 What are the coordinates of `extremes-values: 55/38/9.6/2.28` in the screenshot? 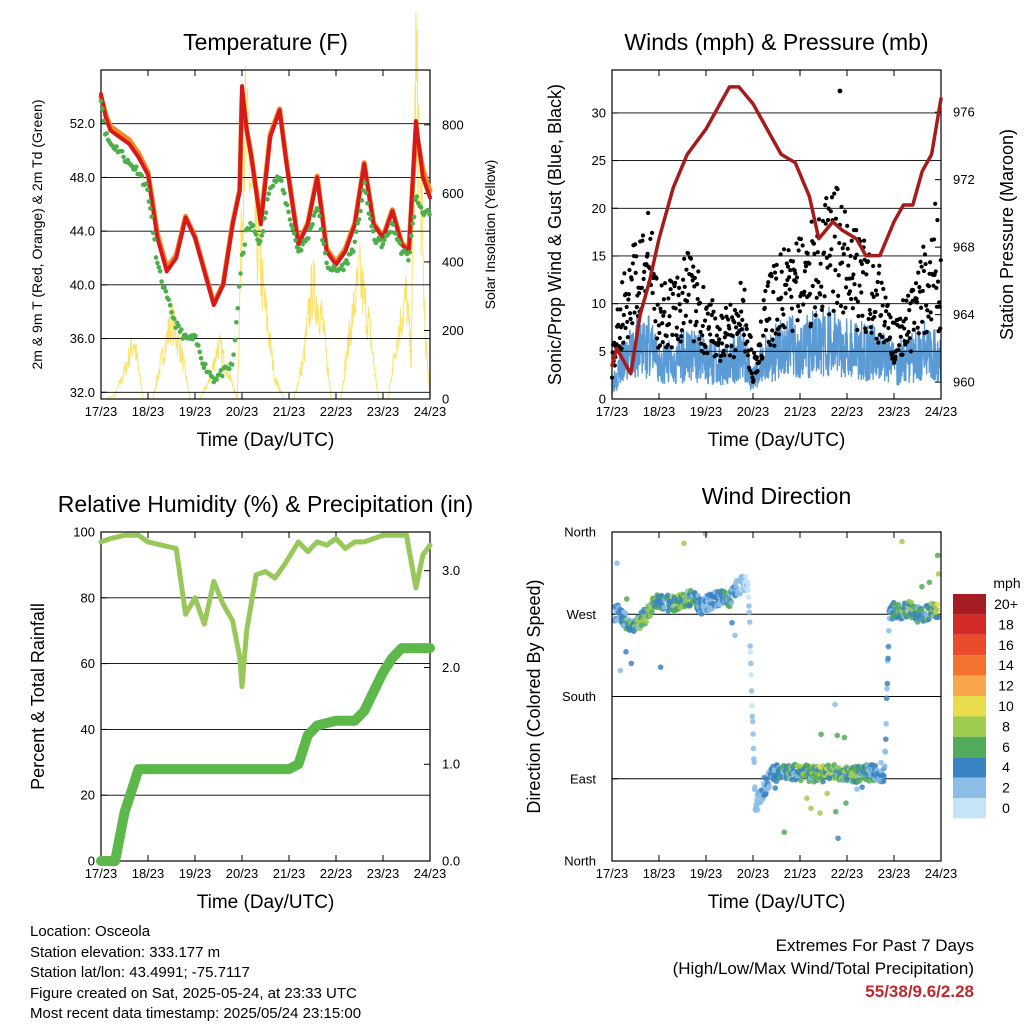 It's located at (919, 991).